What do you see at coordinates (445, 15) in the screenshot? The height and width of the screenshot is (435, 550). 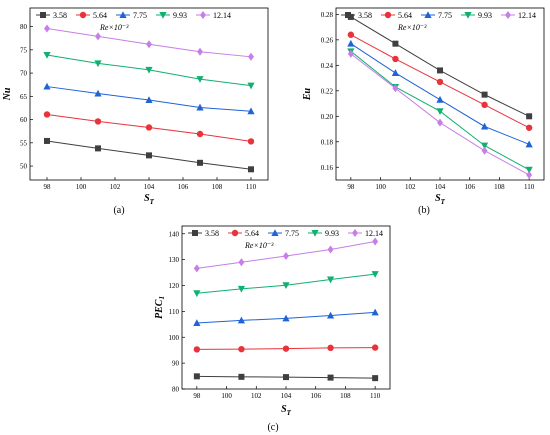 I see `legend-label: 7.75` at bounding box center [445, 15].